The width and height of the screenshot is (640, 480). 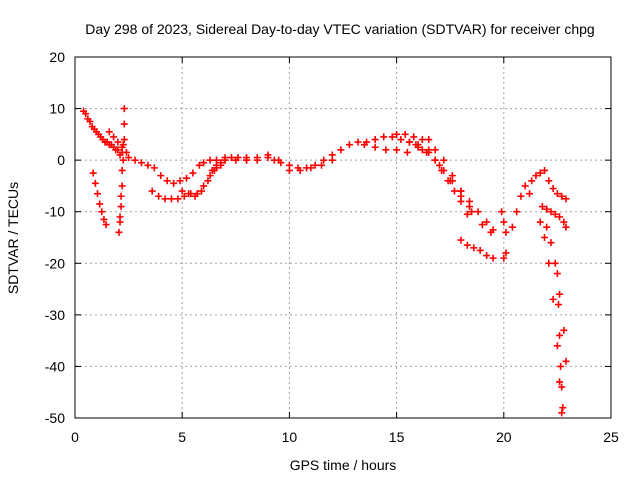 I want to click on y-tick-label: 20, so click(x=57, y=57).